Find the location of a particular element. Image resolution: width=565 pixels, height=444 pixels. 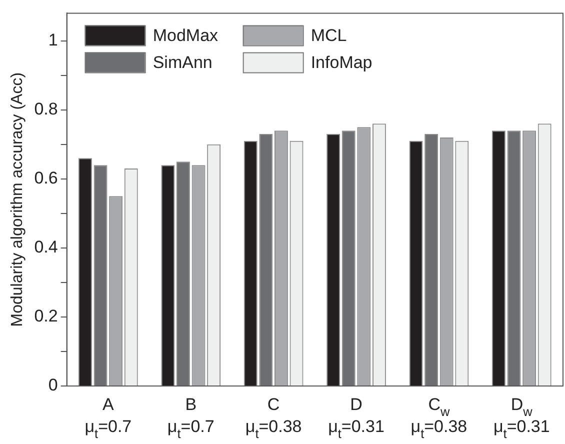

y-tick-label: 0.6 is located at coordinates (46, 178).